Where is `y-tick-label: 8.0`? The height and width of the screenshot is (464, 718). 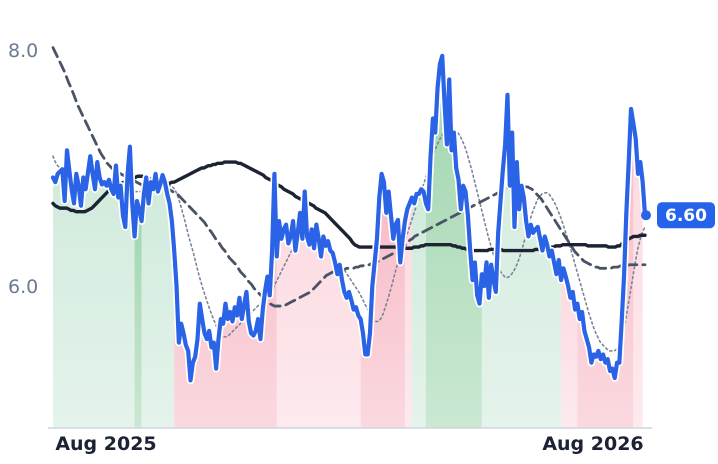 y-tick-label: 8.0 is located at coordinates (23, 51).